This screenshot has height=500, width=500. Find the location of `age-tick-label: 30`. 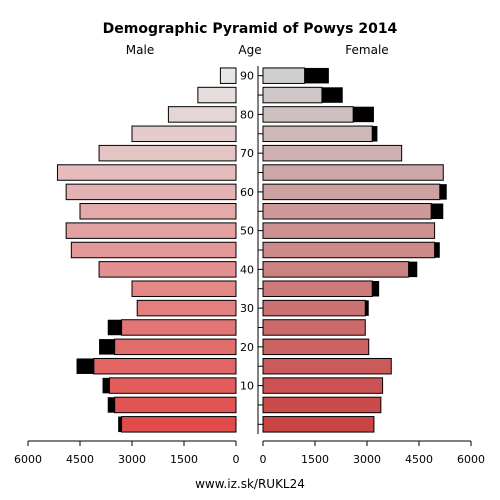

age-tick-label: 30 is located at coordinates (247, 308).